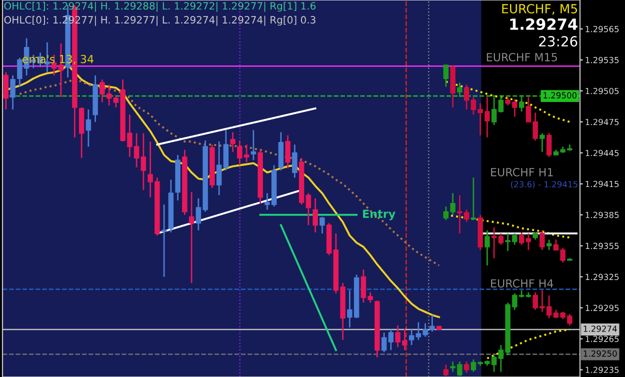  What do you see at coordinates (602, 122) in the screenshot?
I see `y-tick-label: 1.29475` at bounding box center [602, 122].